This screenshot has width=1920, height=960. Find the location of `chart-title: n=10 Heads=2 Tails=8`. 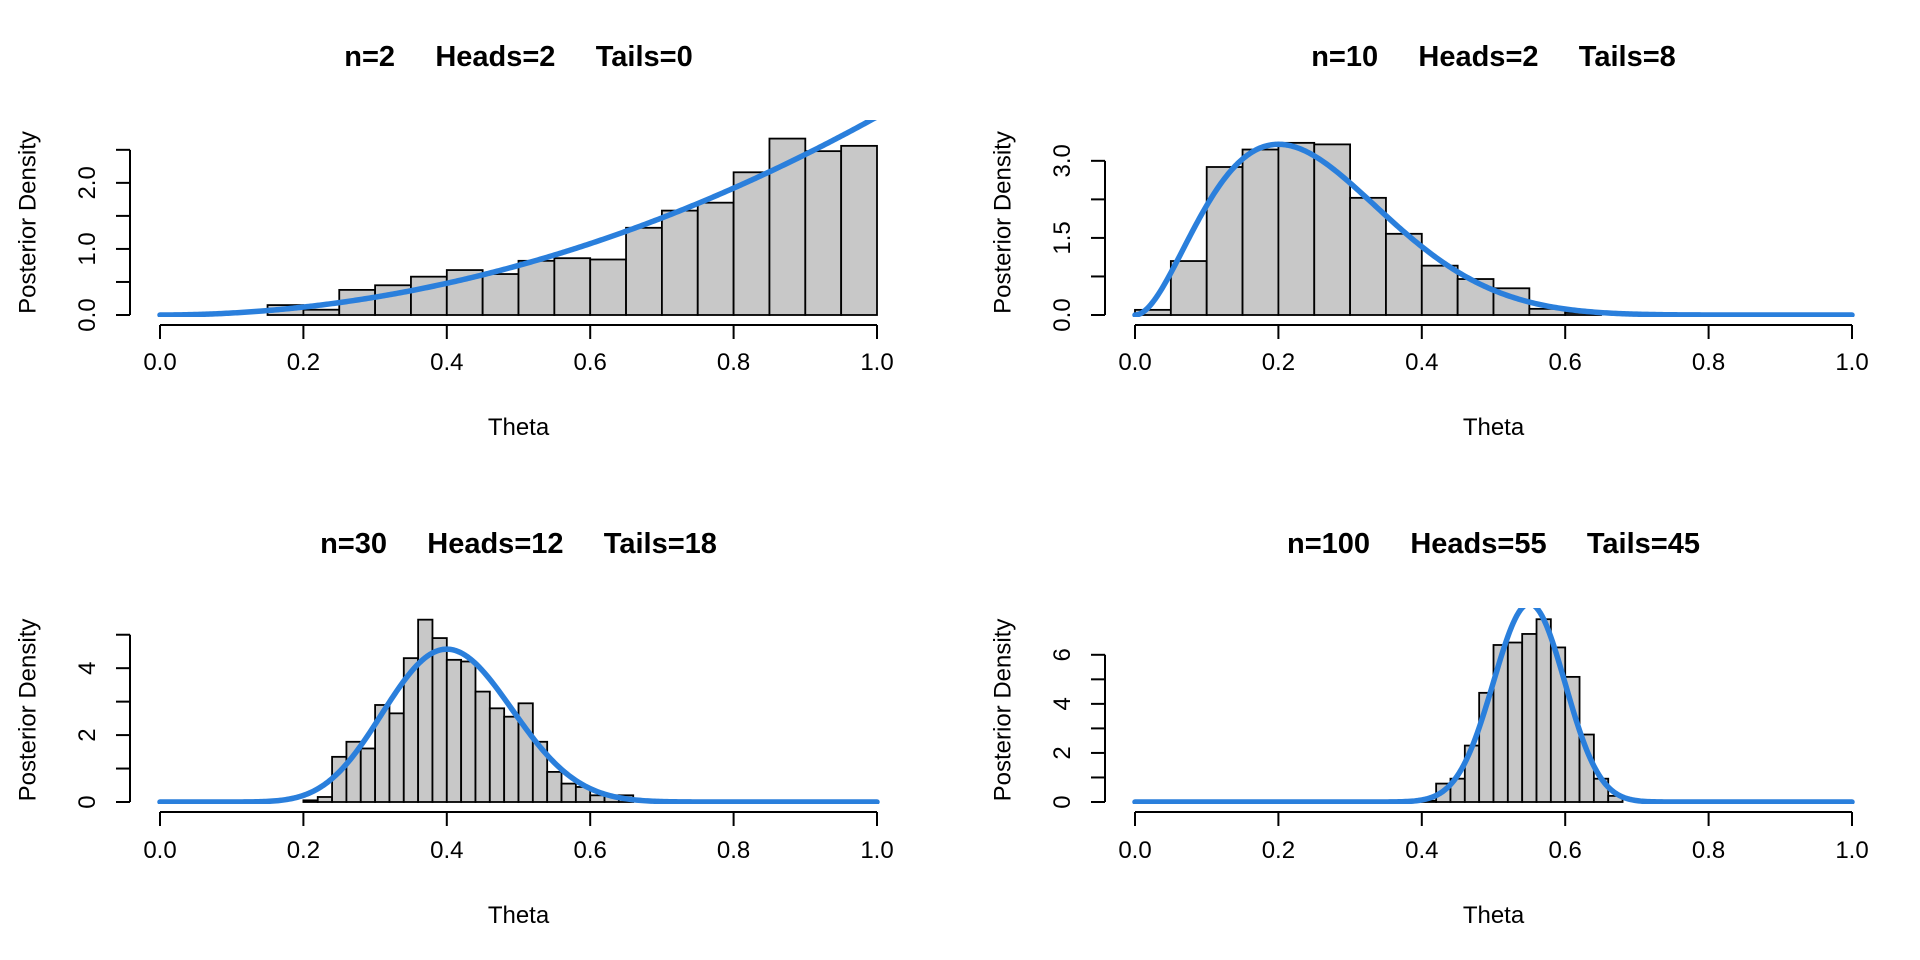

chart-title: n=10 Heads=2 Tails=8 is located at coordinates (1493, 57).